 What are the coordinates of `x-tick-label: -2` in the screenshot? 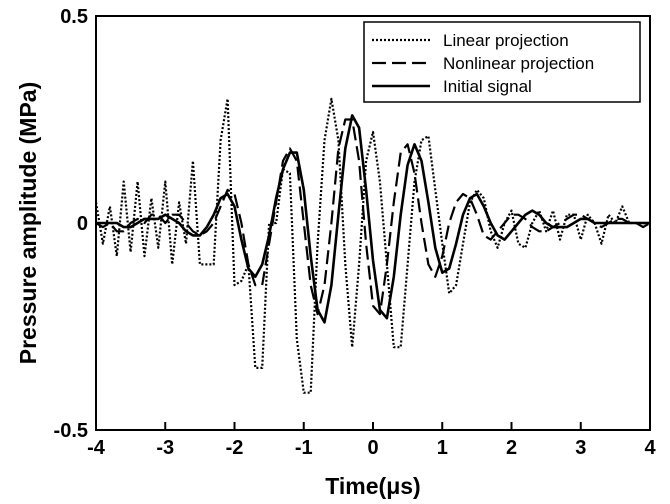 It's located at (235, 448).